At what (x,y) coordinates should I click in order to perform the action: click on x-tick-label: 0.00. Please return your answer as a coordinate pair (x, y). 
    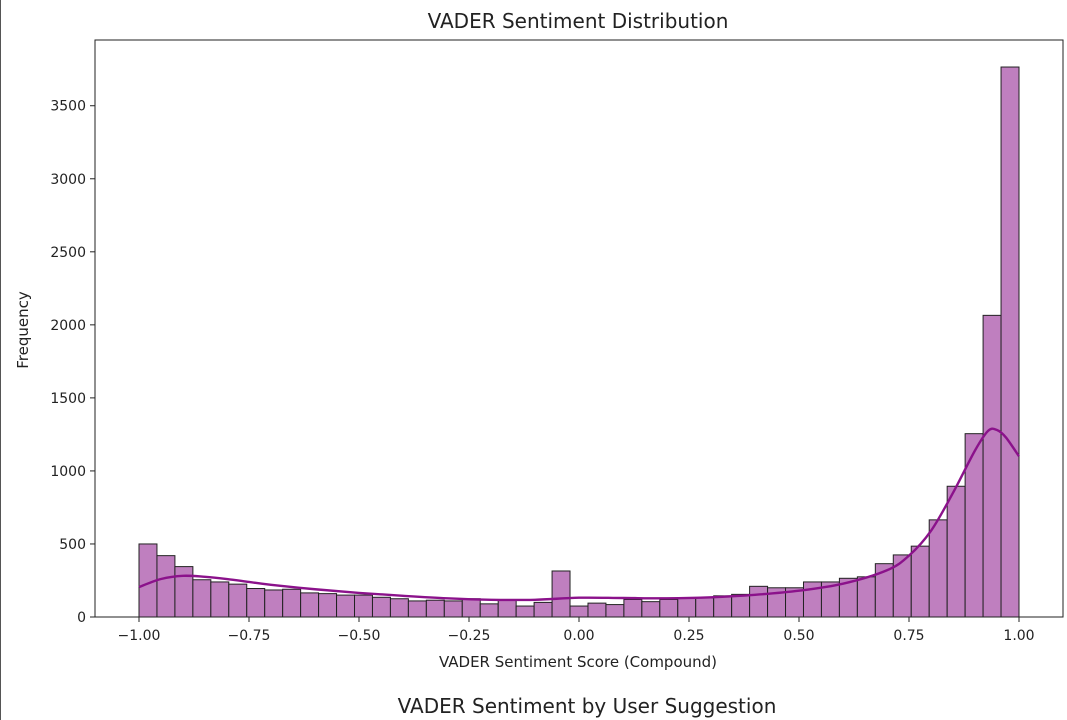
    Looking at the image, I should click on (578, 636).